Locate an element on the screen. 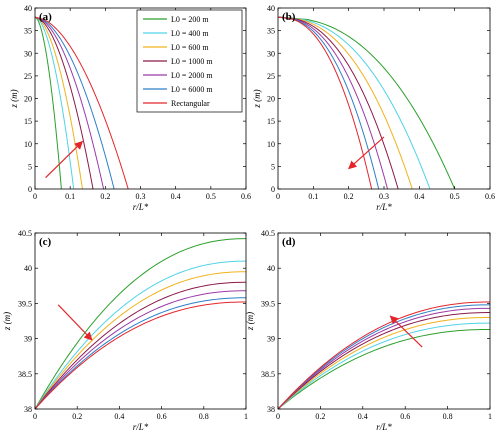 This screenshot has width=500, height=437. y-tick-label: 5 is located at coordinates (30, 166).